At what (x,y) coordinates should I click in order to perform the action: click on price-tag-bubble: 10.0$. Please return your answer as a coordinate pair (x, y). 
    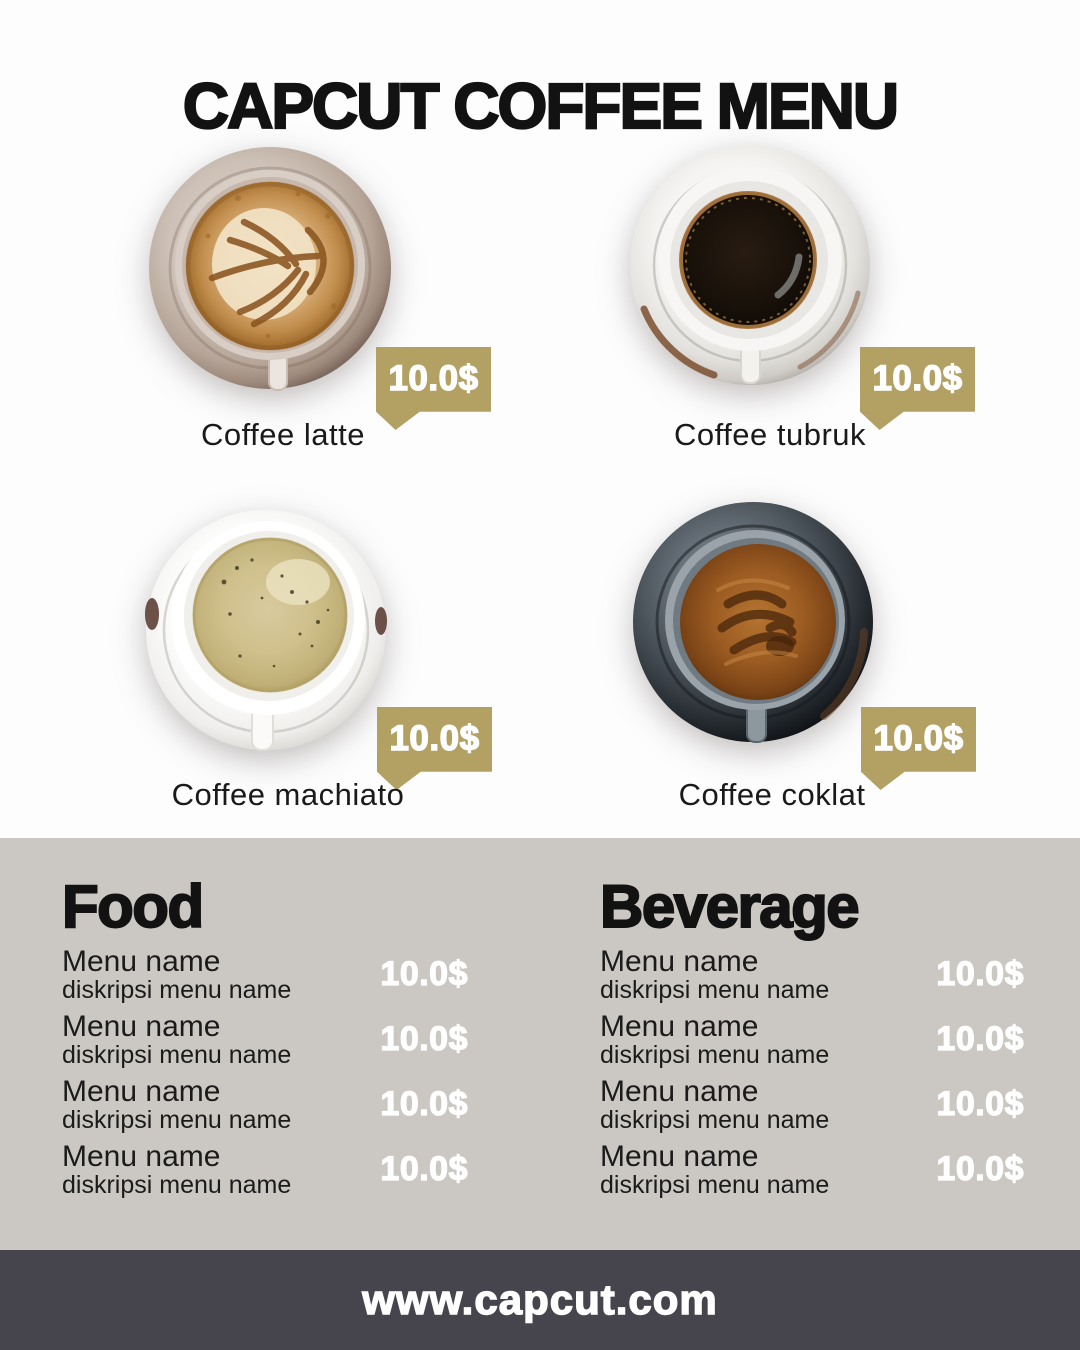
    Looking at the image, I should click on (917, 388).